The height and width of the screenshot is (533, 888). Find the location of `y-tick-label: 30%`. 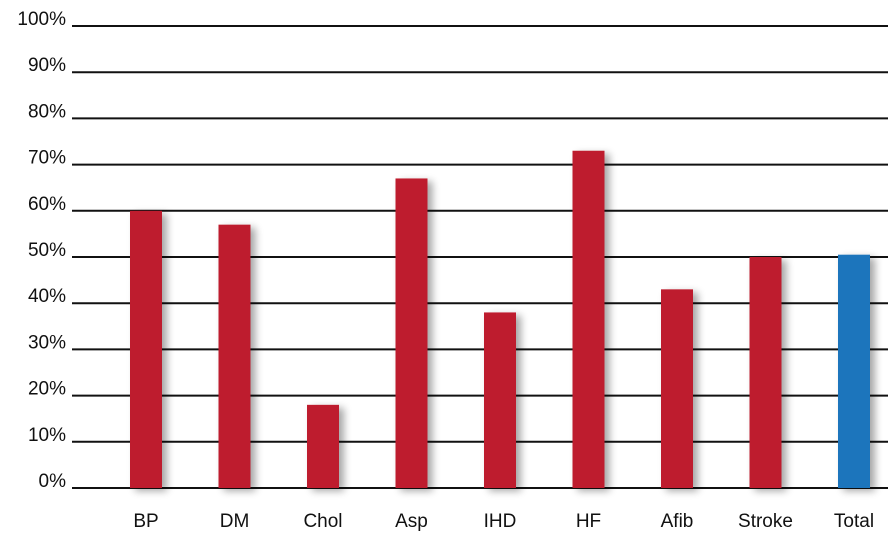

y-tick-label: 30% is located at coordinates (47, 342).